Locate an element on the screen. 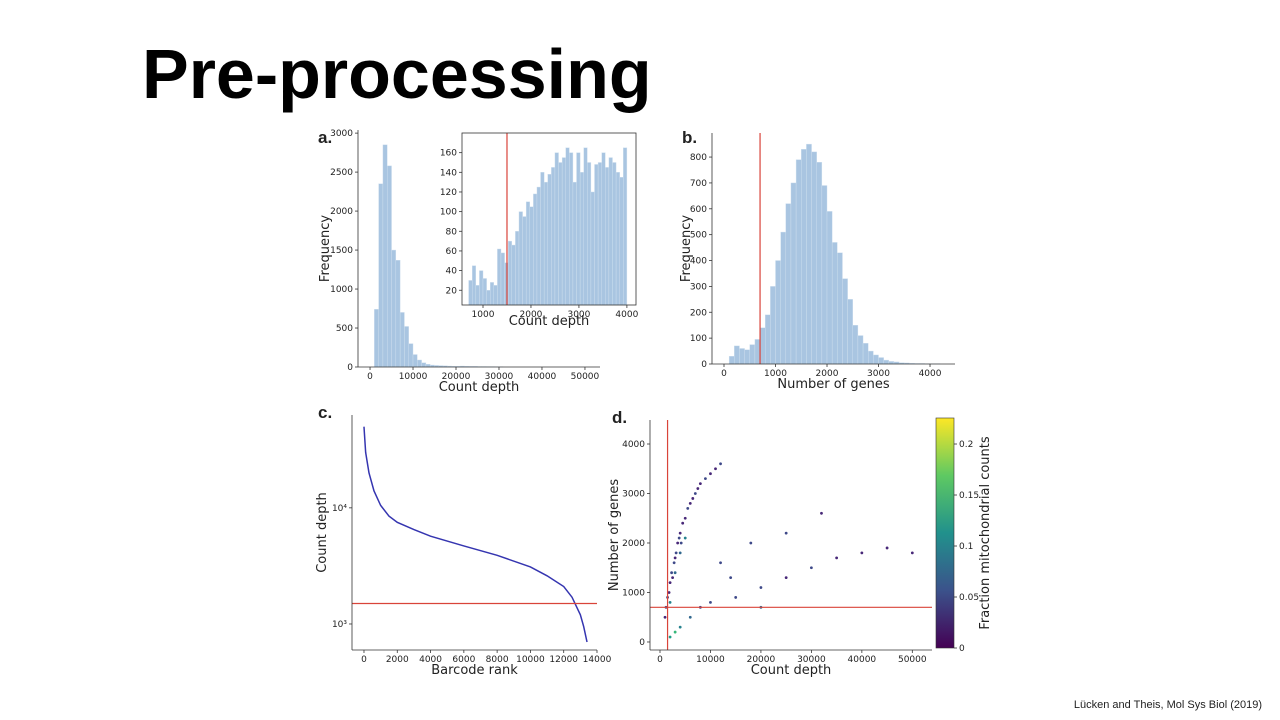 Image resolution: width=1280 pixels, height=720 pixels. y-tick-label: 120 is located at coordinates (448, 193).